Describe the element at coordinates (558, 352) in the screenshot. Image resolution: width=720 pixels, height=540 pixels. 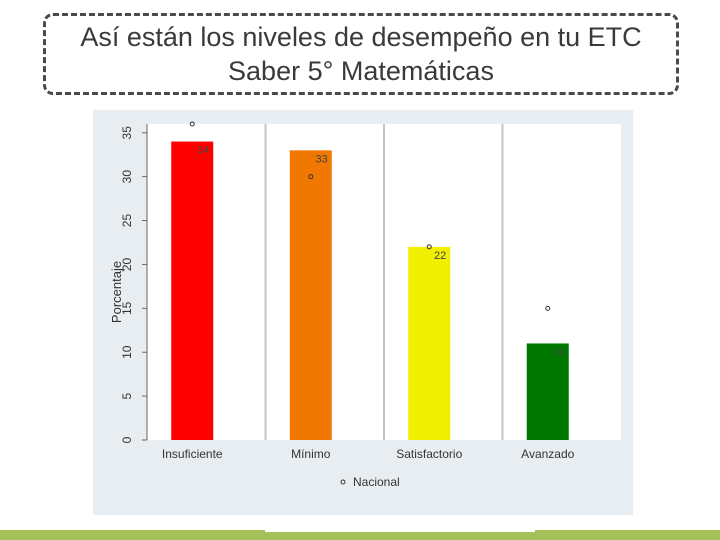
I see `bar-value-label: 11` at that location.